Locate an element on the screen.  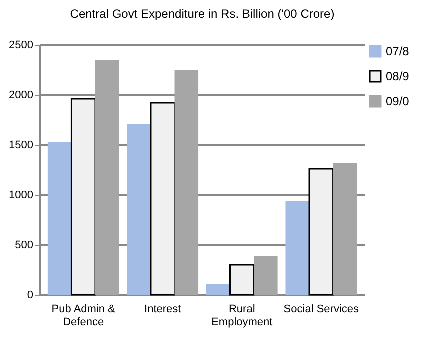
y-tick-label: 1000 is located at coordinates (21, 196).